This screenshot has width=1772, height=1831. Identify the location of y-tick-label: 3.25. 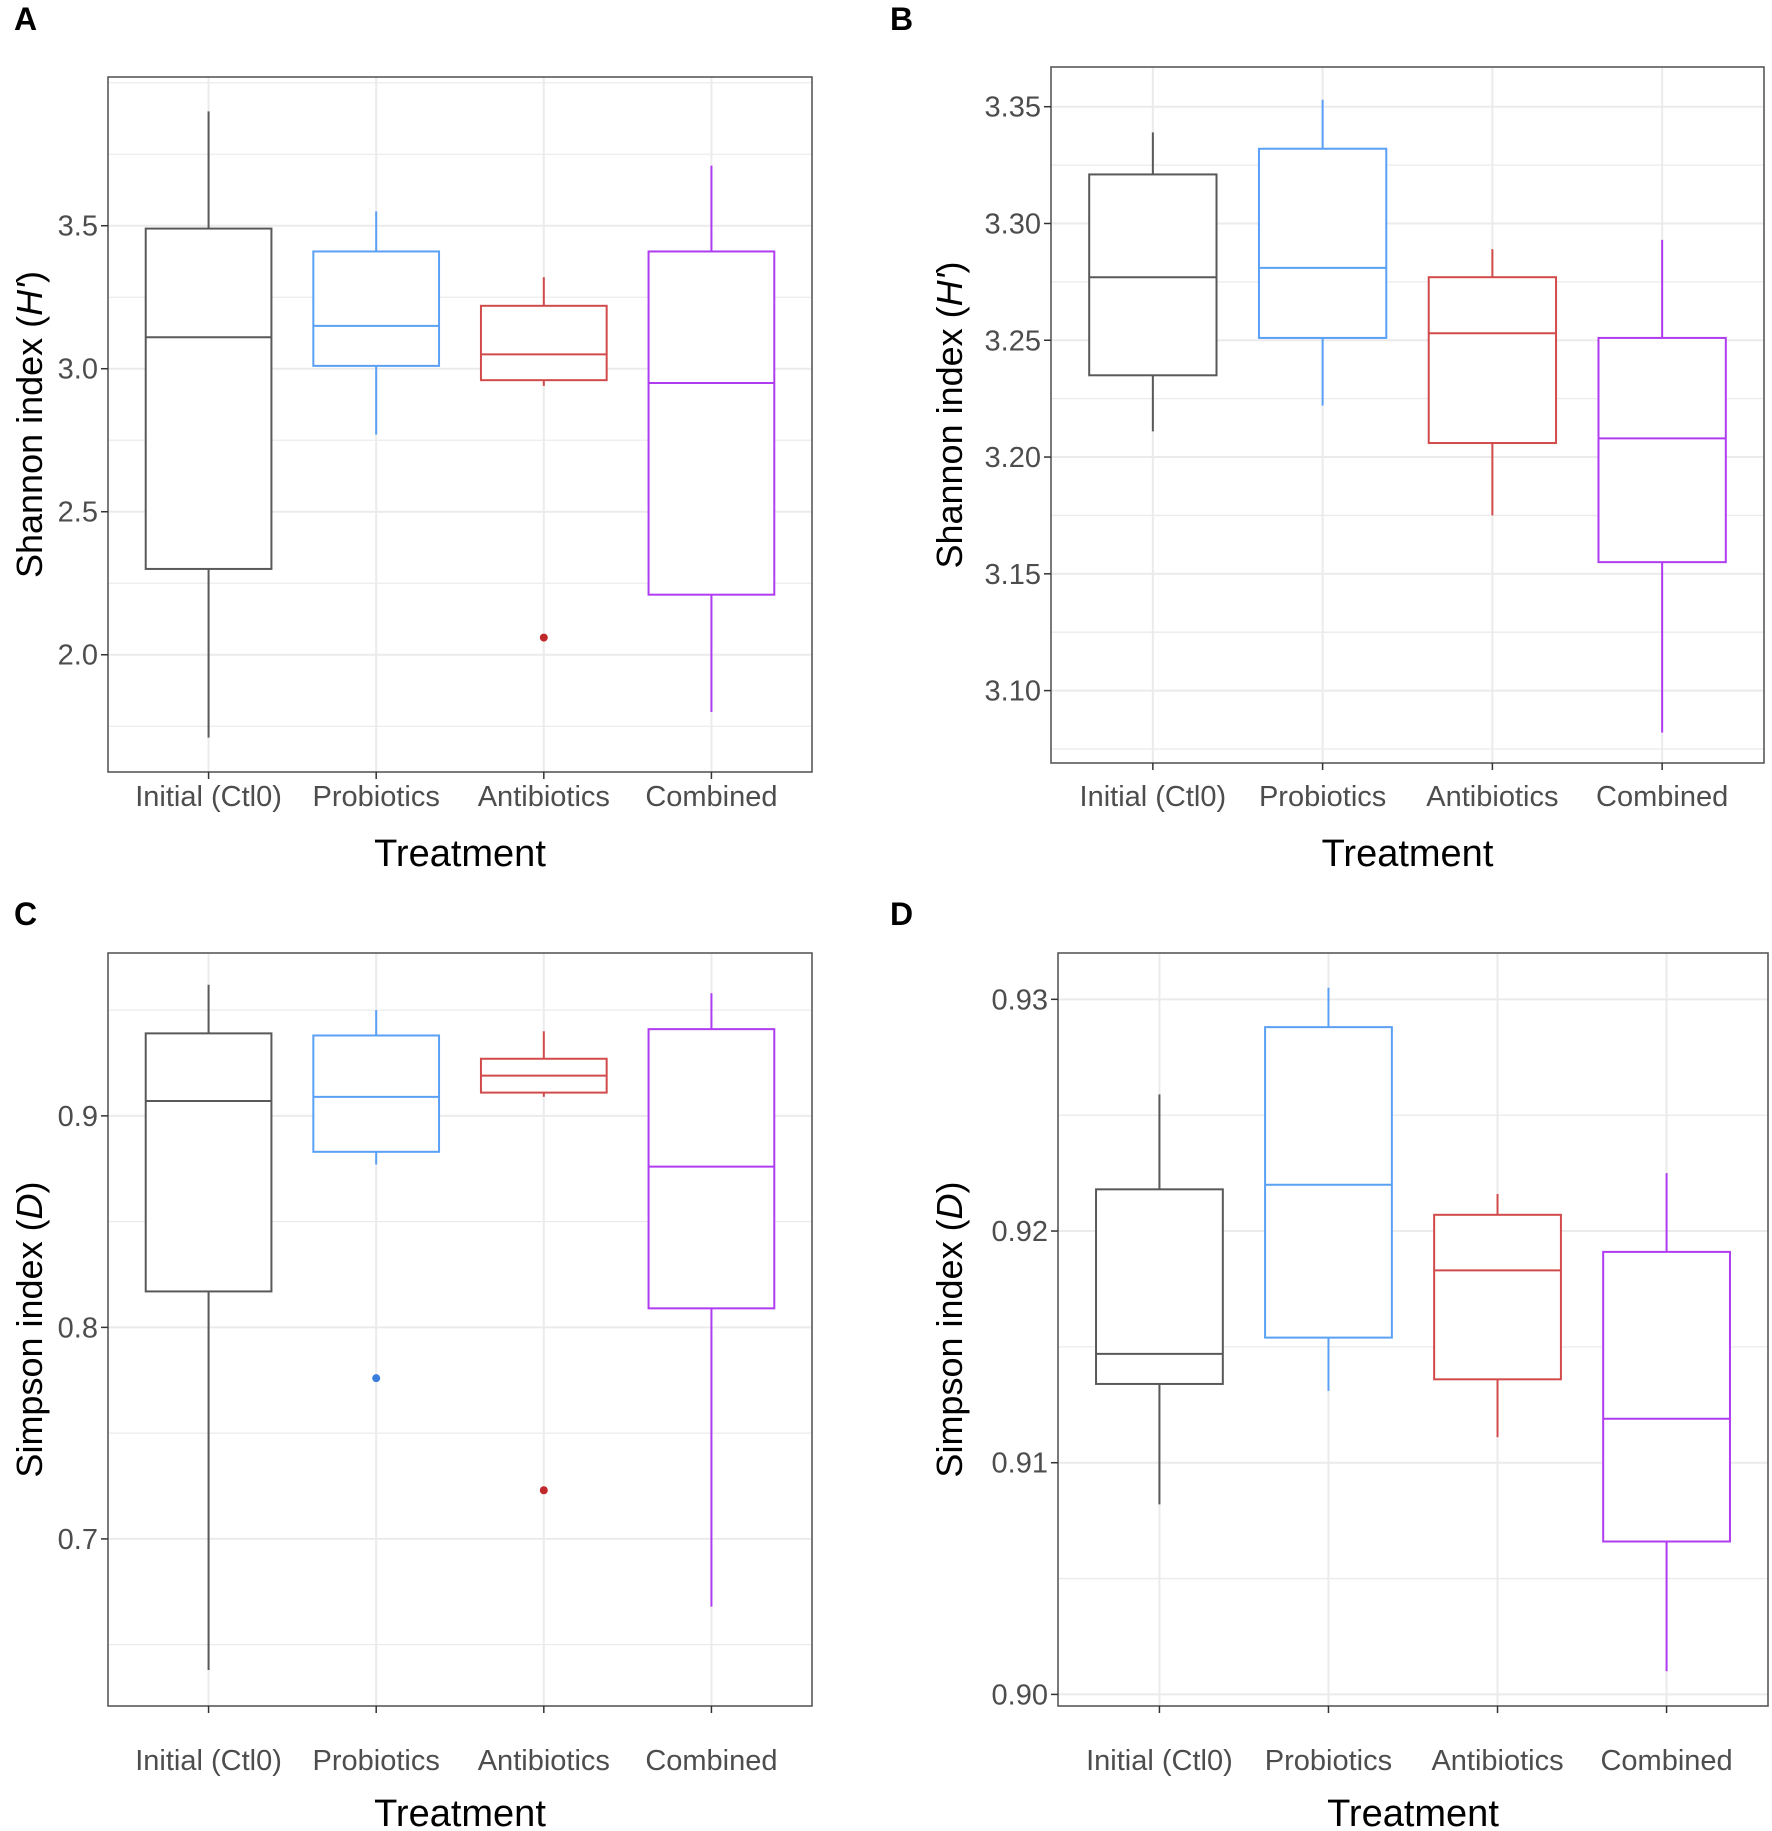
(1013, 341).